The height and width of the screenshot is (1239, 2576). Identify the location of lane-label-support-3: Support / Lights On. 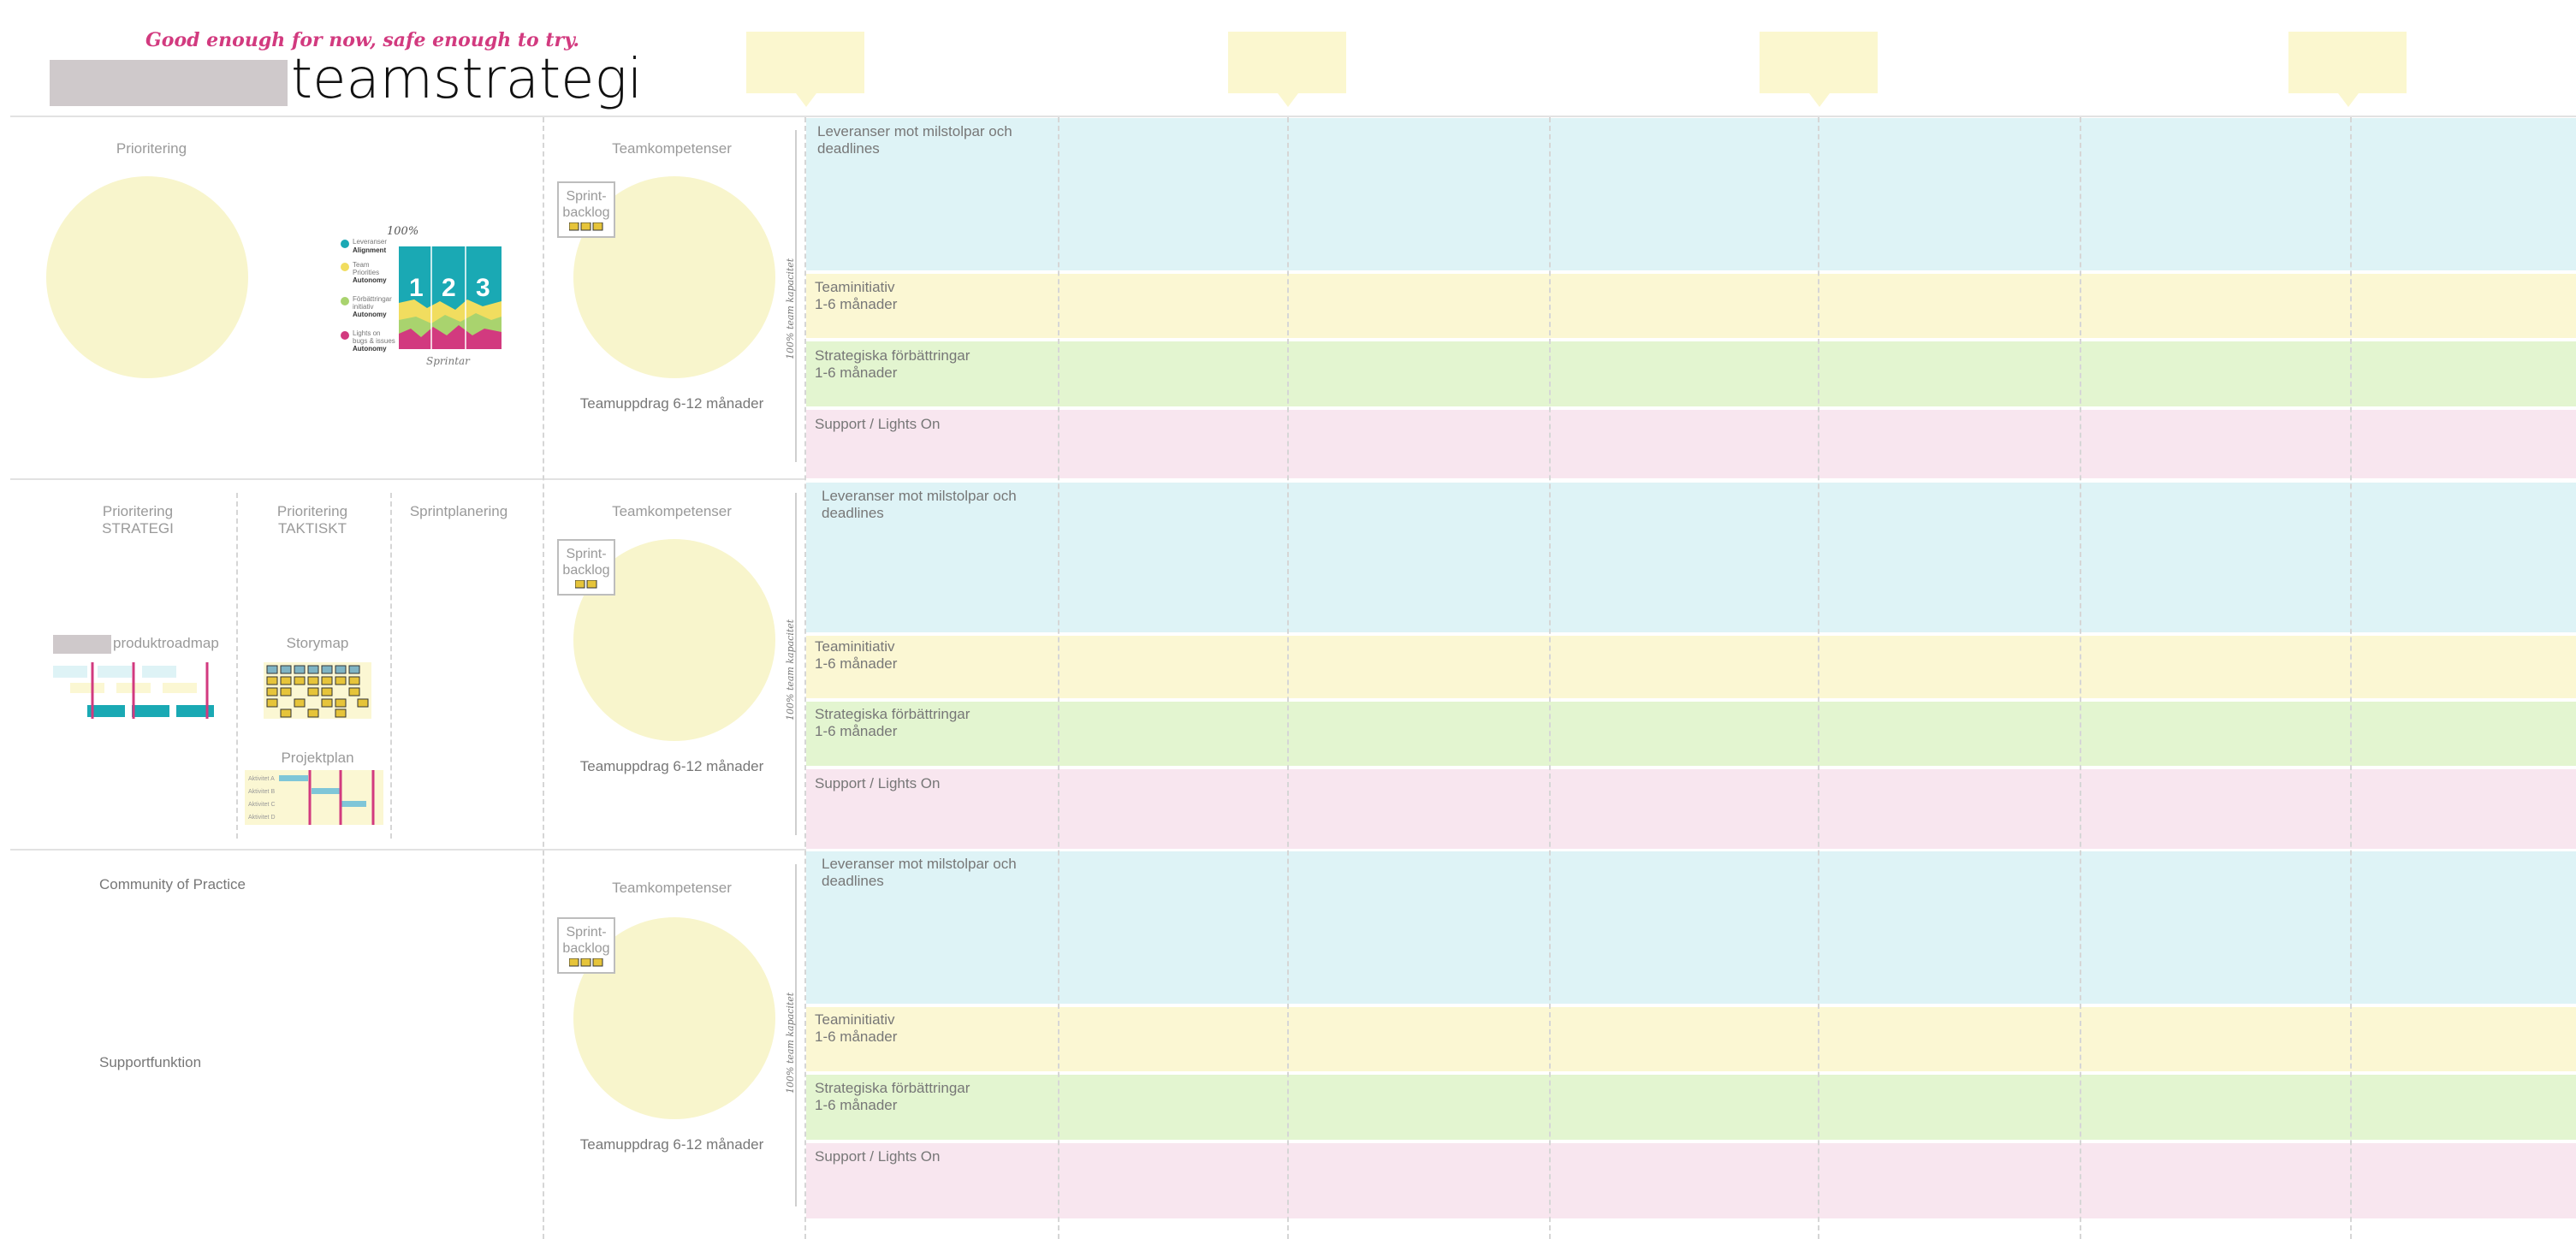
(878, 1156).